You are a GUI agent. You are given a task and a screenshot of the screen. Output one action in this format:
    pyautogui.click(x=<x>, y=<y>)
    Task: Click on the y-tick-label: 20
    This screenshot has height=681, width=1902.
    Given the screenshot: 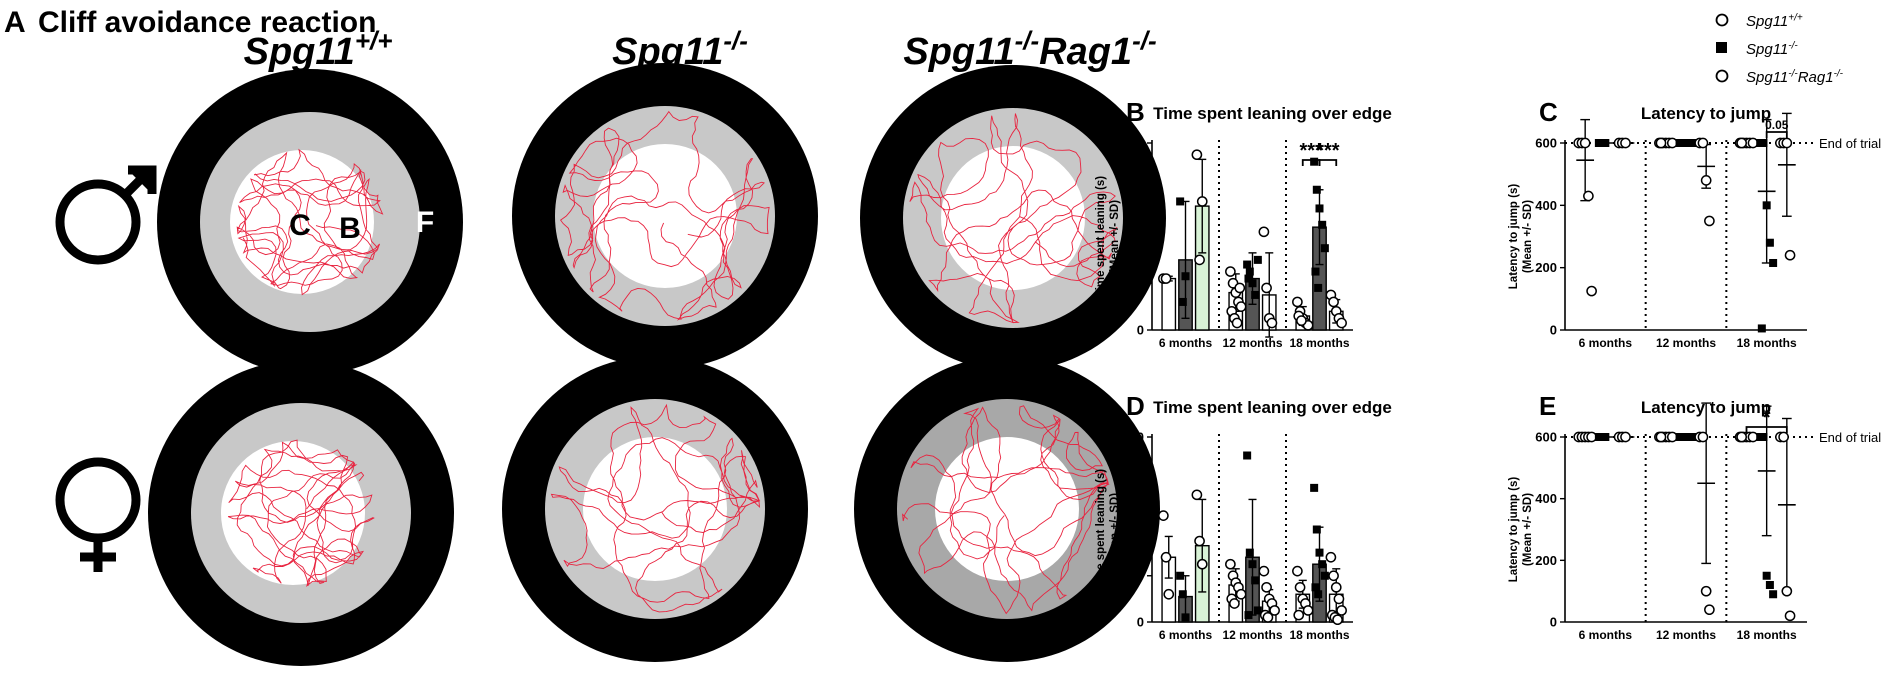 What is the action you would take?
    pyautogui.click(x=1137, y=575)
    